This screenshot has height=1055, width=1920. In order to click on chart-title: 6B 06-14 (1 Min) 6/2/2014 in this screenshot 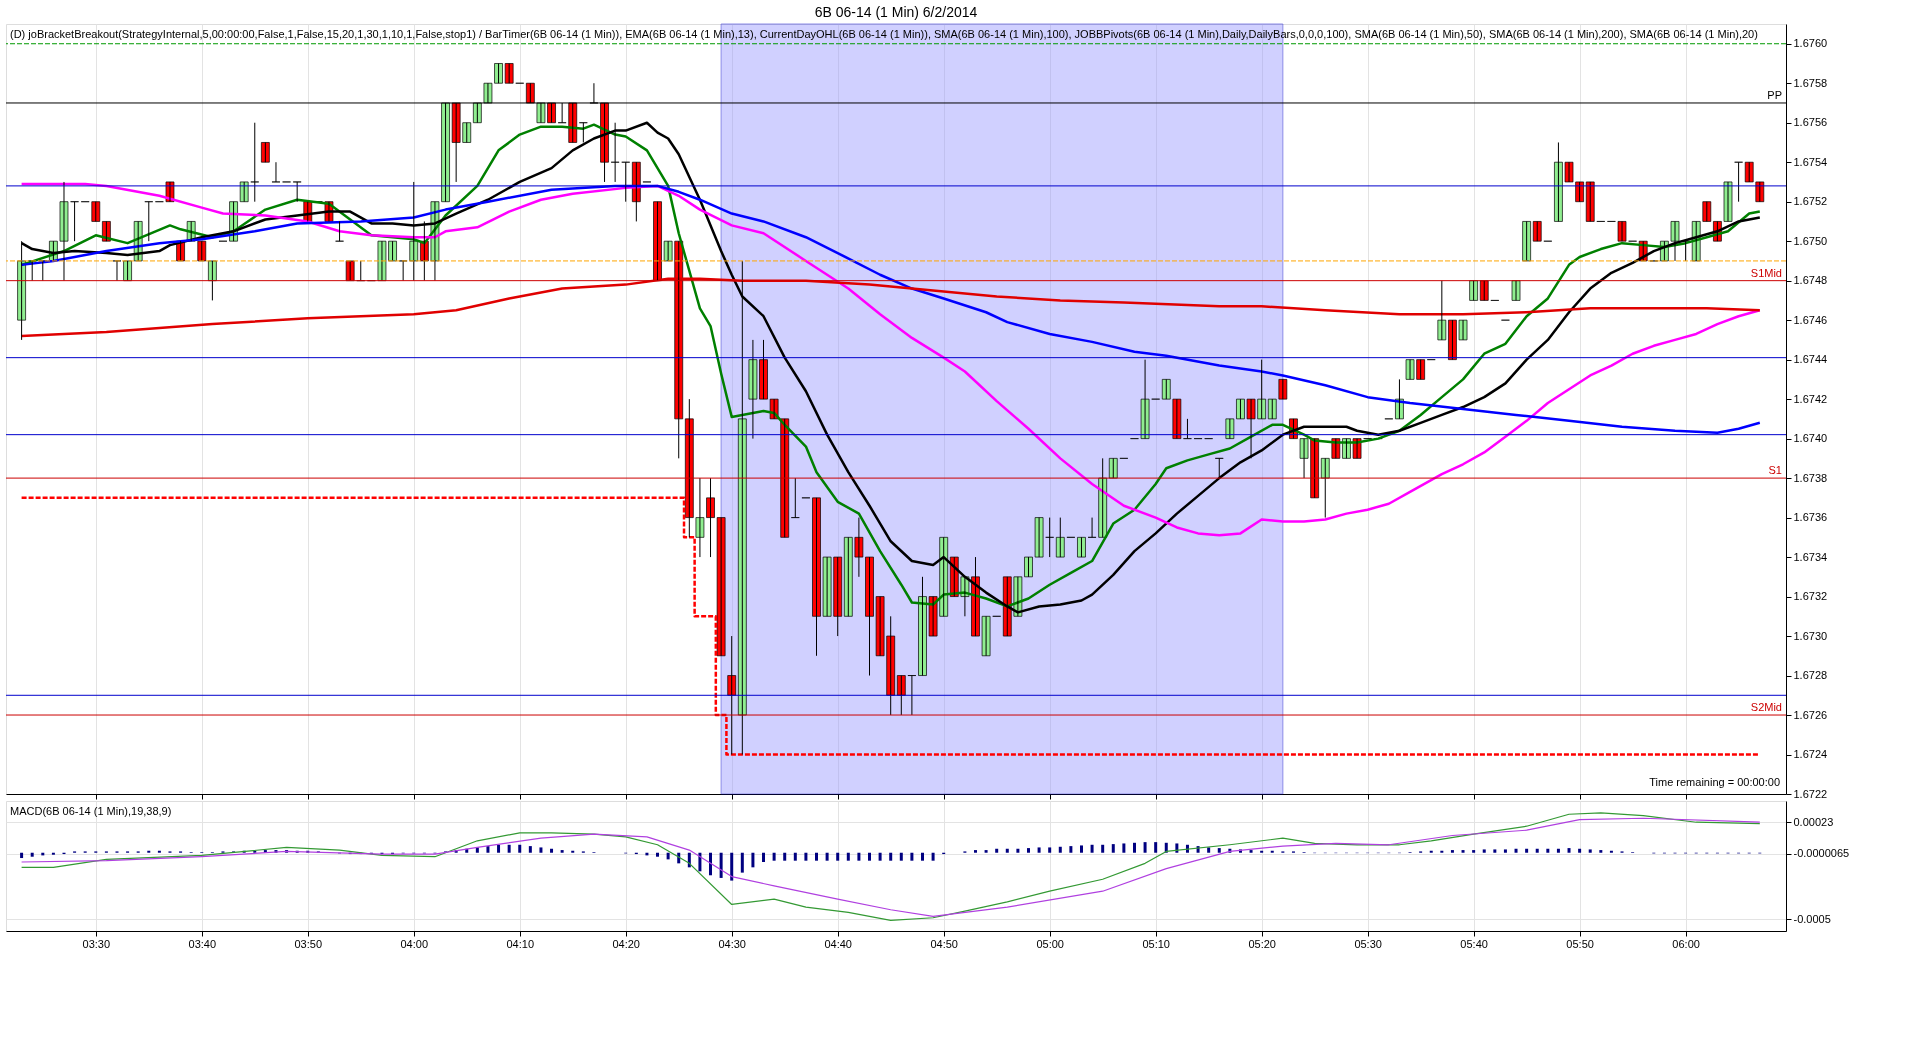, I will do `click(896, 11)`.